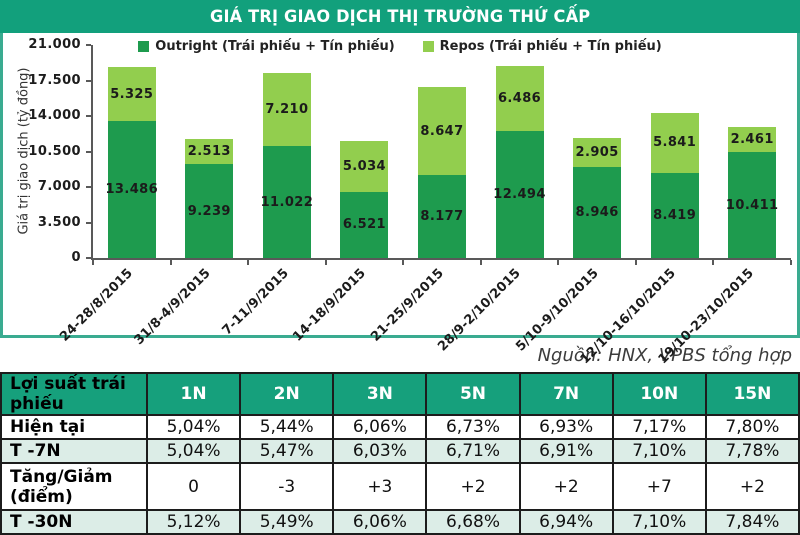 This screenshot has height=535, width=800. What do you see at coordinates (752, 394) in the screenshot?
I see `column-header-15n: 15N` at bounding box center [752, 394].